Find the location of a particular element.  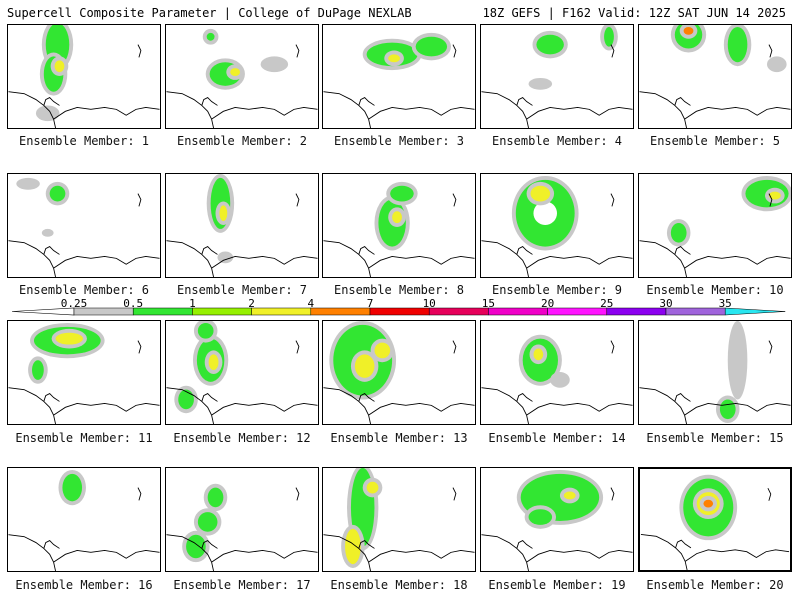

ensemble-member-label: Ensemble Member: 7 is located at coordinates (242, 290).